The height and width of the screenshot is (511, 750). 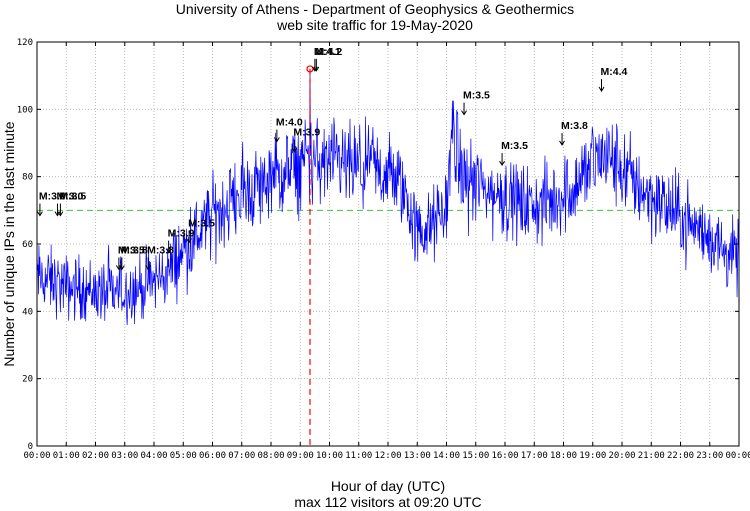 What do you see at coordinates (27, 380) in the screenshot?
I see `y-tick-label: 20` at bounding box center [27, 380].